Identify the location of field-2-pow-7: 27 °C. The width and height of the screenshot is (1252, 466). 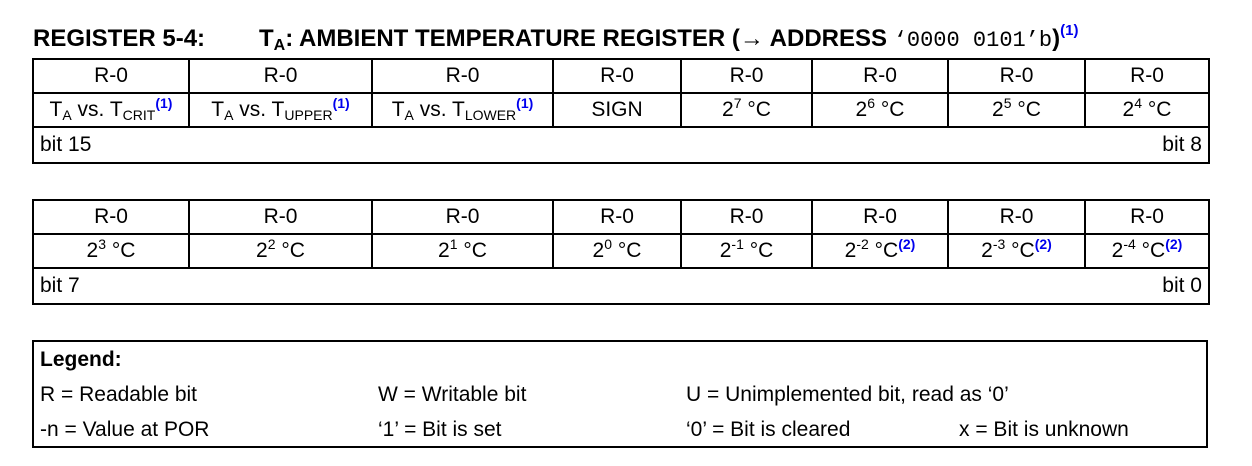
(746, 110).